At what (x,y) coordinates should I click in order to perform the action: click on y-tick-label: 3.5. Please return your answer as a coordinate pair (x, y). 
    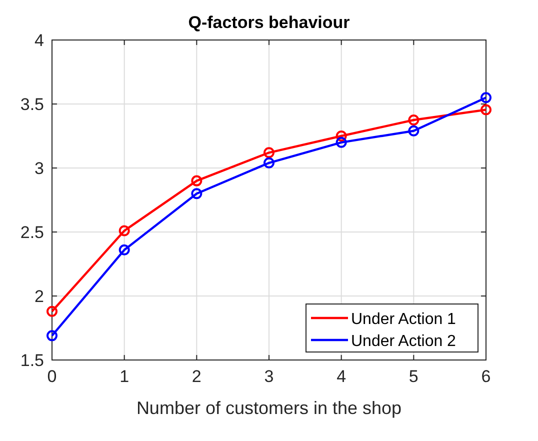
    Looking at the image, I should click on (32, 104).